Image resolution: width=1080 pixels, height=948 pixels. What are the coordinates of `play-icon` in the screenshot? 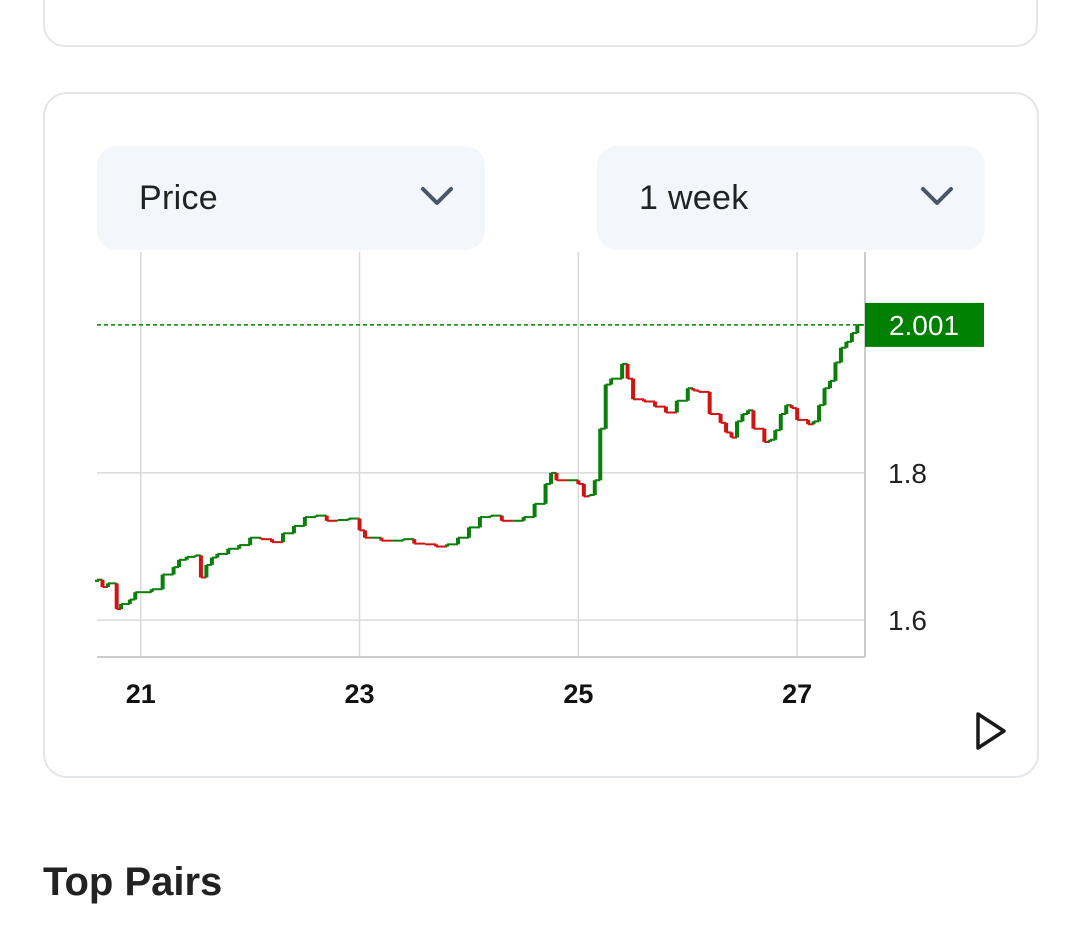 It's located at (990, 731).